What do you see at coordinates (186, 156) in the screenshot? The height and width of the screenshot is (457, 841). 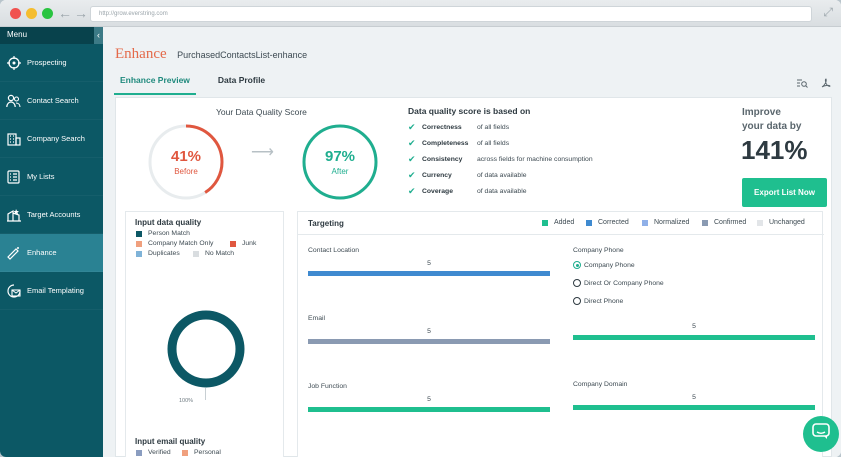 I see `before-score-value: 41%` at bounding box center [186, 156].